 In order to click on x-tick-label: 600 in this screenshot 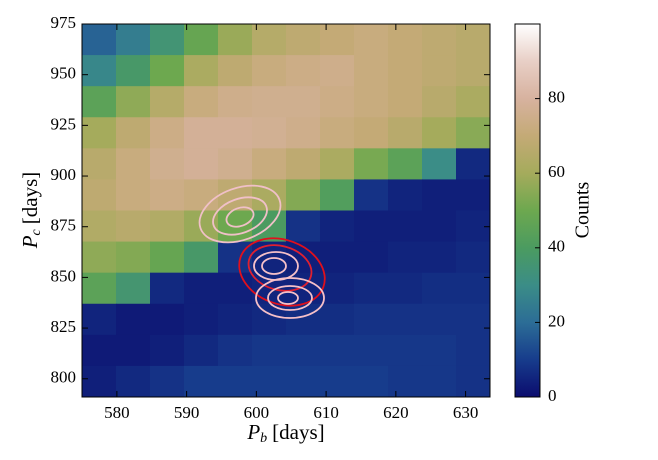, I will do `click(257, 412)`.